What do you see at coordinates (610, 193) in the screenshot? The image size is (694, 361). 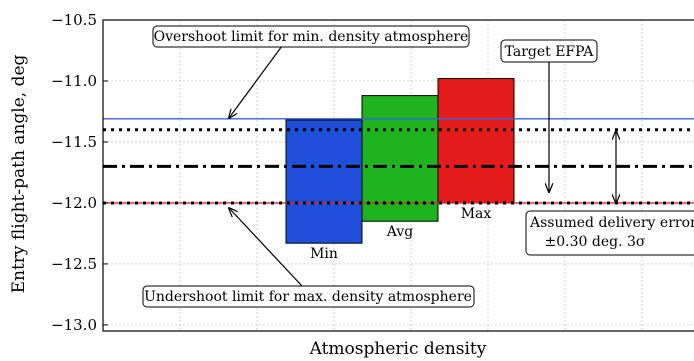 I see `delivery-error-annotation: Assumed delivery error ±0.30 deg. 3σ` at bounding box center [610, 193].